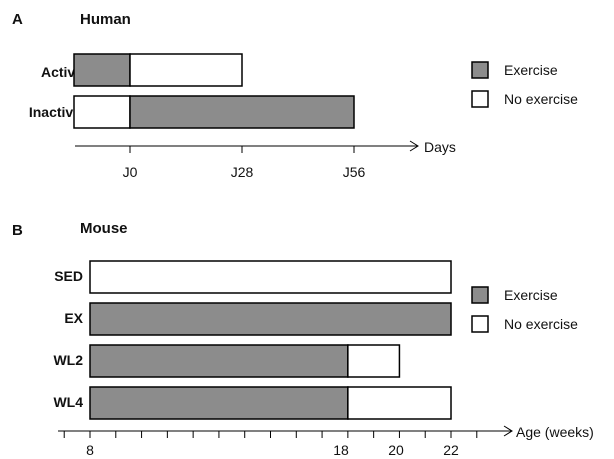 Image resolution: width=614 pixels, height=459 pixels. What do you see at coordinates (55, 112) in the screenshot?
I see `row-label-inactive: Inactive` at bounding box center [55, 112].